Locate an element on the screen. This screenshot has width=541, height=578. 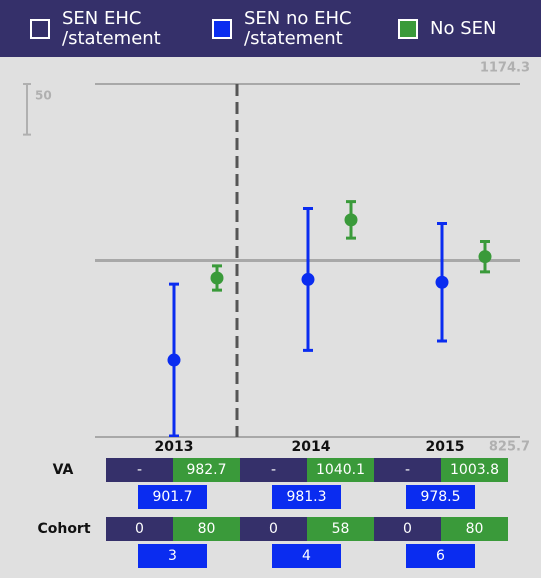
scale-bar-label: 50 is located at coordinates (43, 96).